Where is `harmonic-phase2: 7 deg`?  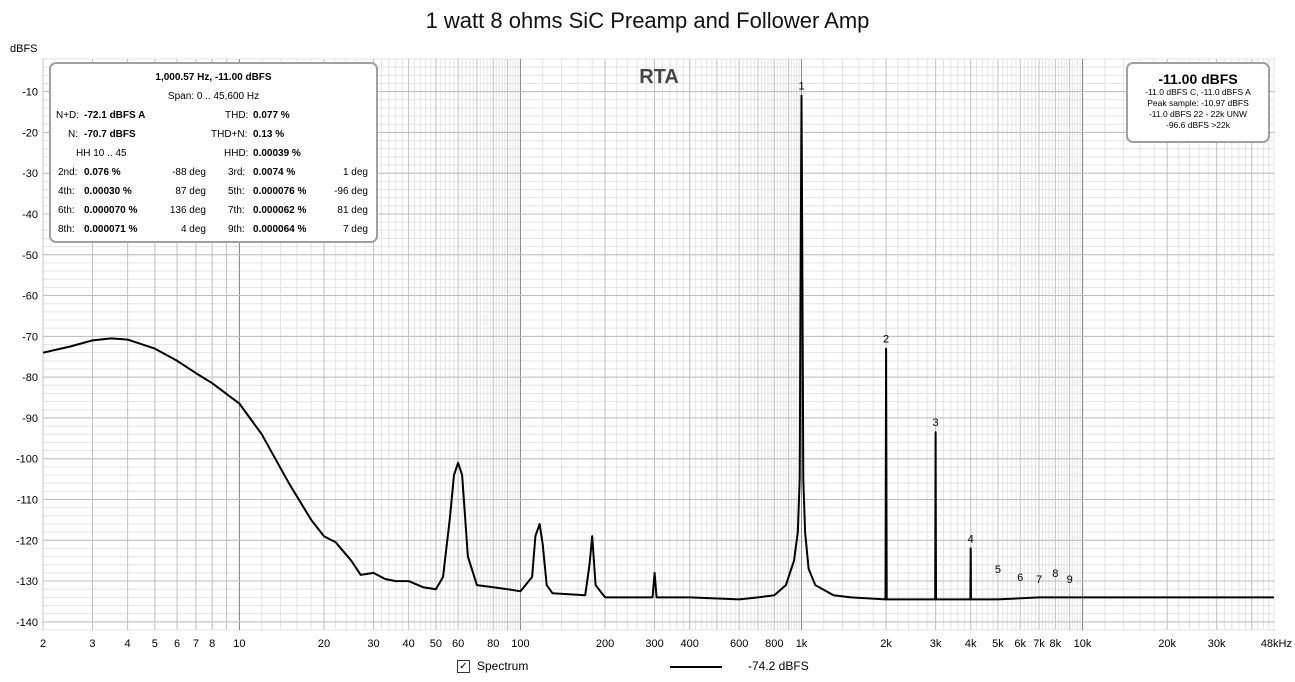
harmonic-phase2: 7 deg is located at coordinates (355, 229).